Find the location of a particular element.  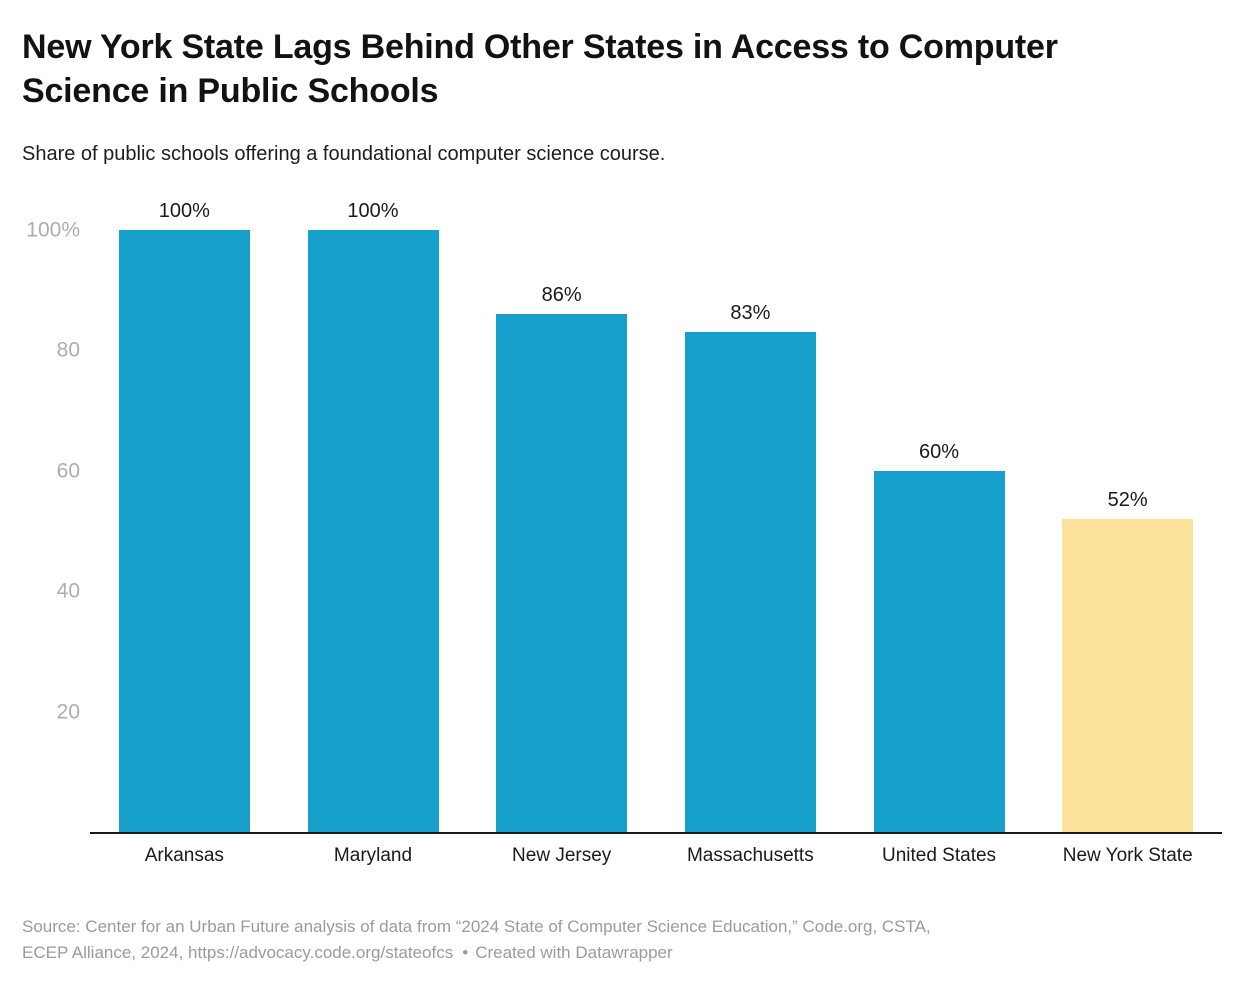

x-axis-category-label: United States is located at coordinates (939, 856).